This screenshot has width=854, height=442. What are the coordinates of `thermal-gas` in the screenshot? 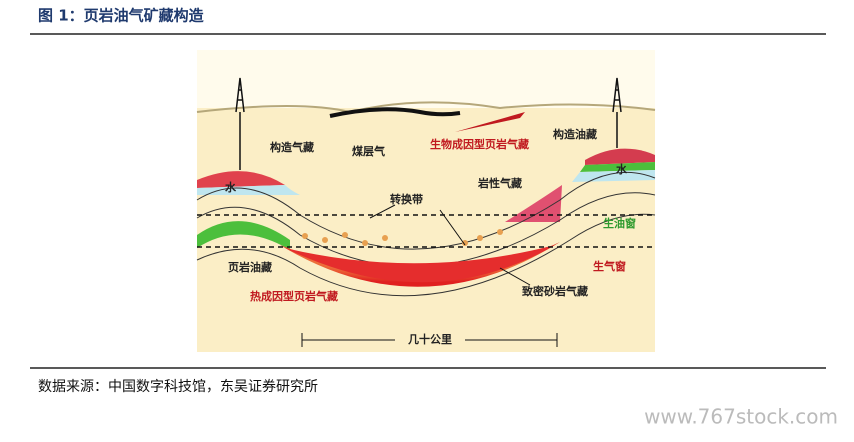 It's located at (420, 264).